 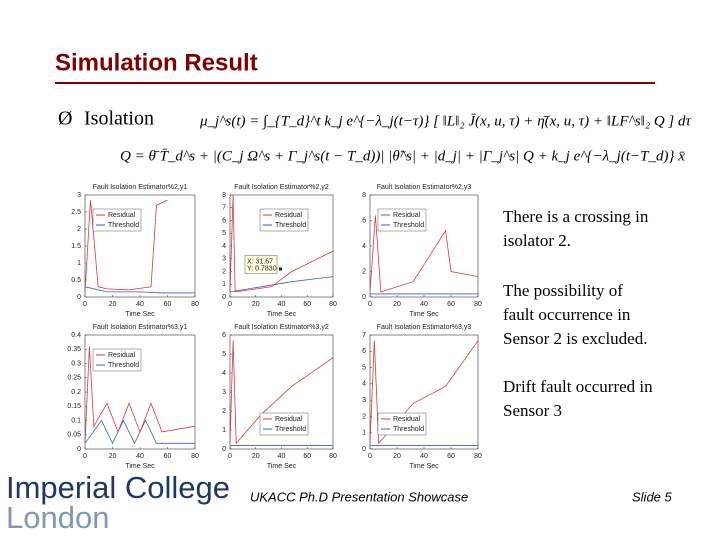 I want to click on y-tick-label: 0.5, so click(x=76, y=280).